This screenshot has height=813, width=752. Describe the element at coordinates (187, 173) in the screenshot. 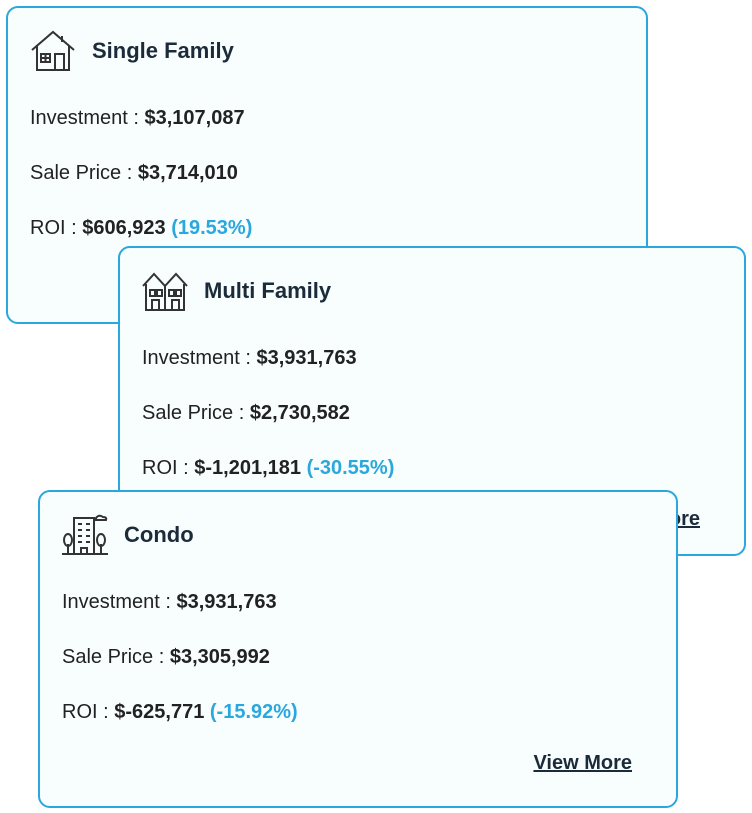

I see `sale-price-value: $3,714,010` at that location.